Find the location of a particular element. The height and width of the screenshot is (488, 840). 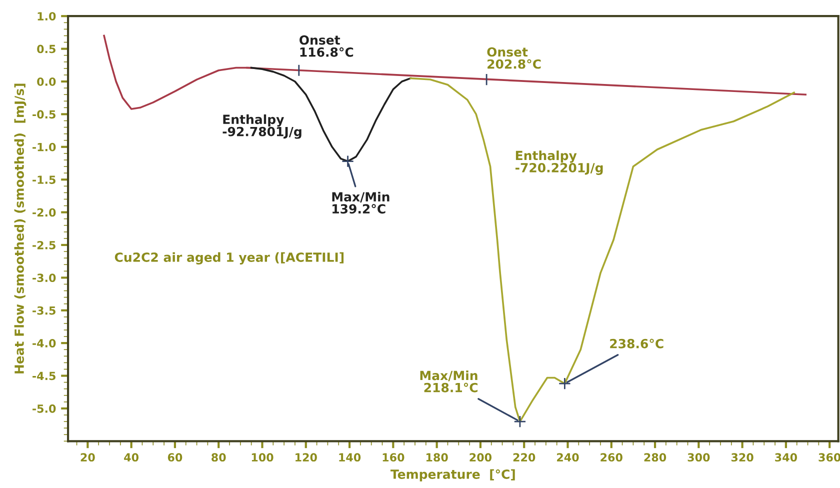

y-tick-label: -1.5 is located at coordinates (44, 180).